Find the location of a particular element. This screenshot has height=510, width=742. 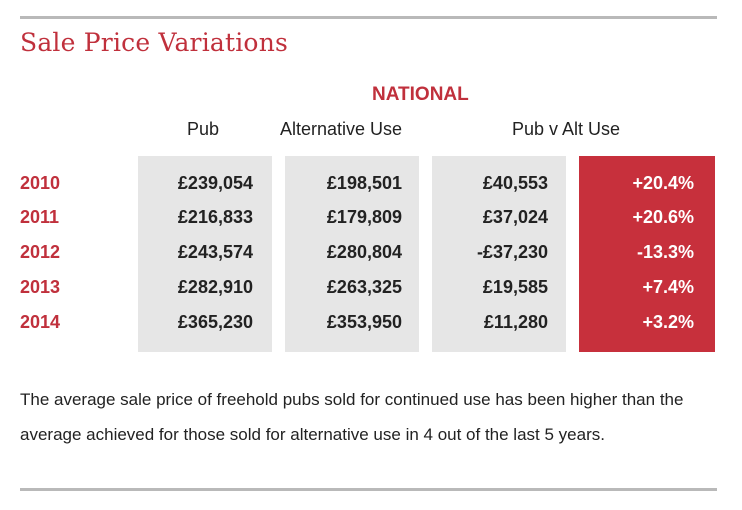

cell-pub-2010: £239,054 is located at coordinates (215, 183).